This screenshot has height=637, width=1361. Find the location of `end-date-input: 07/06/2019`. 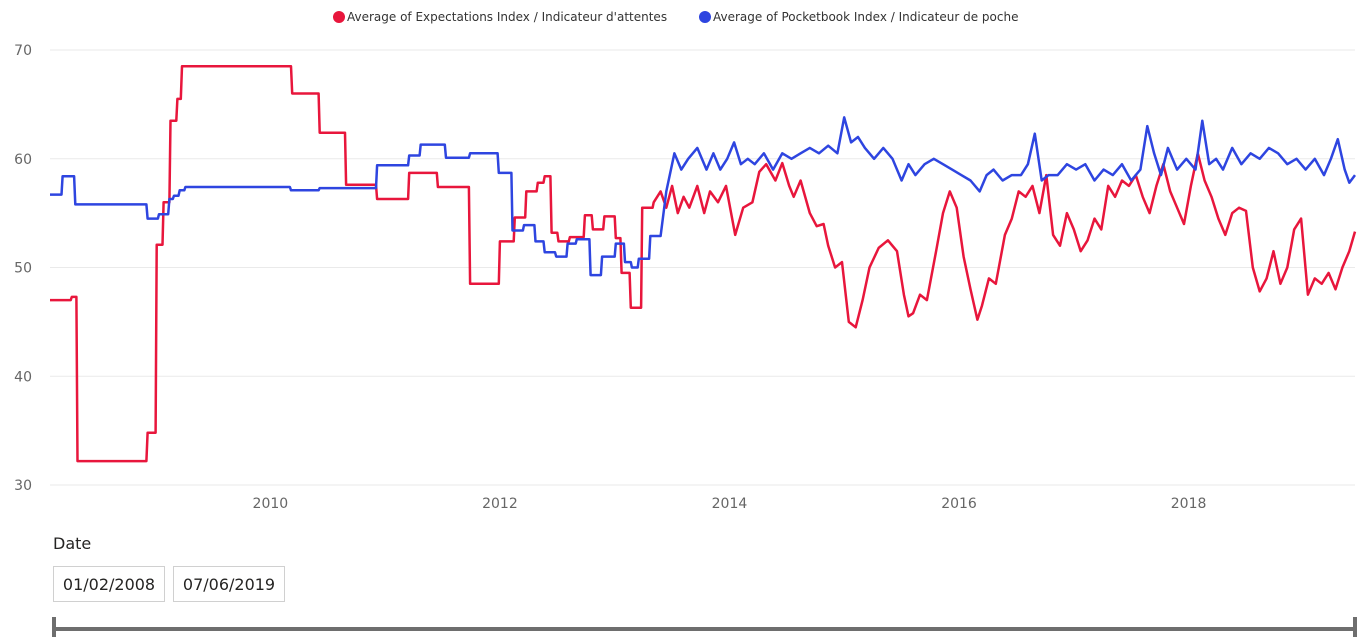

end-date-input: 07/06/2019 is located at coordinates (229, 584).